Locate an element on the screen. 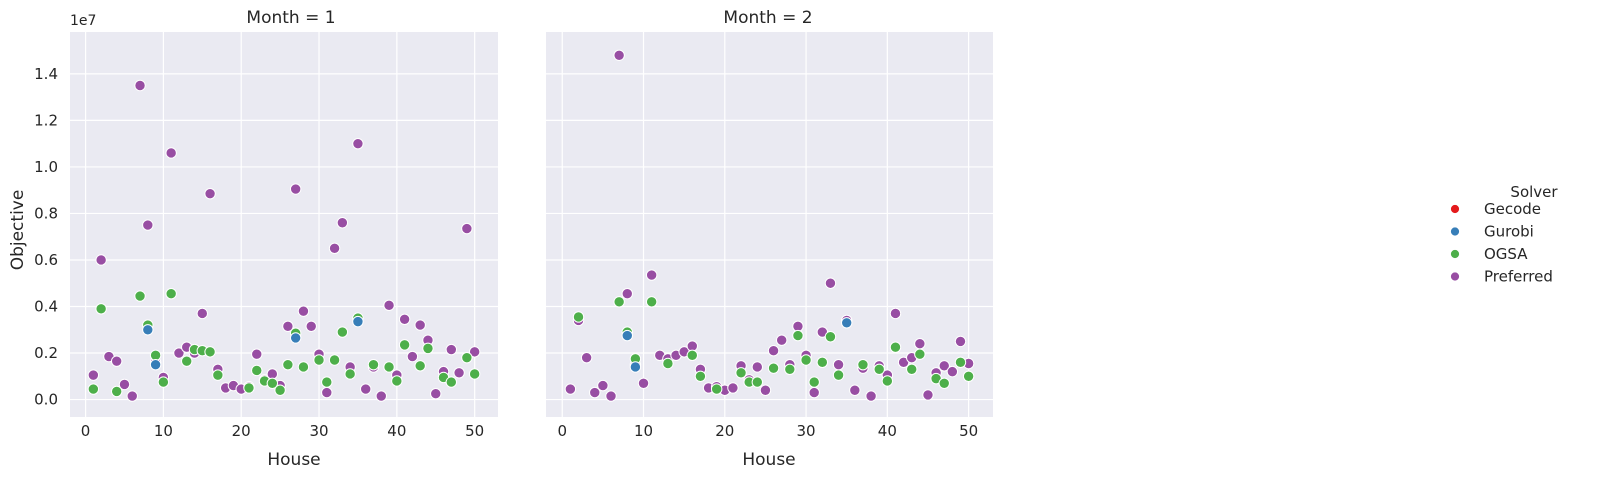 This screenshot has height=479, width=1617. facet-title: Month = 2 is located at coordinates (767, 18).